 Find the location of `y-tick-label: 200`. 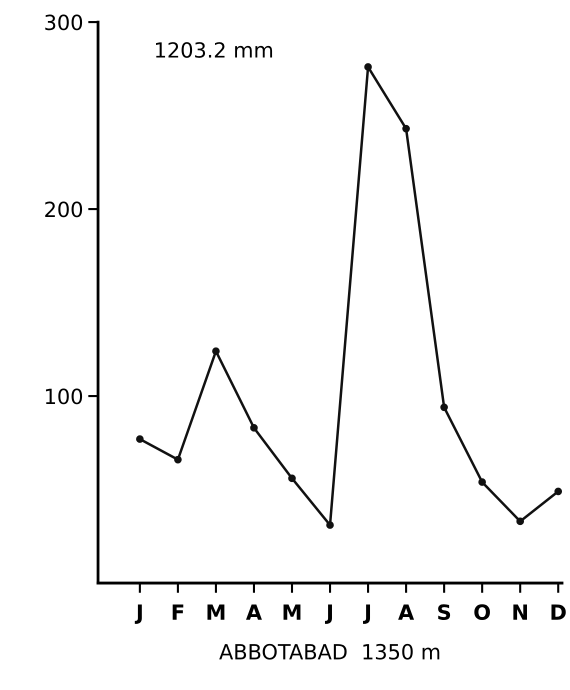

y-tick-label: 200 is located at coordinates (63, 210).